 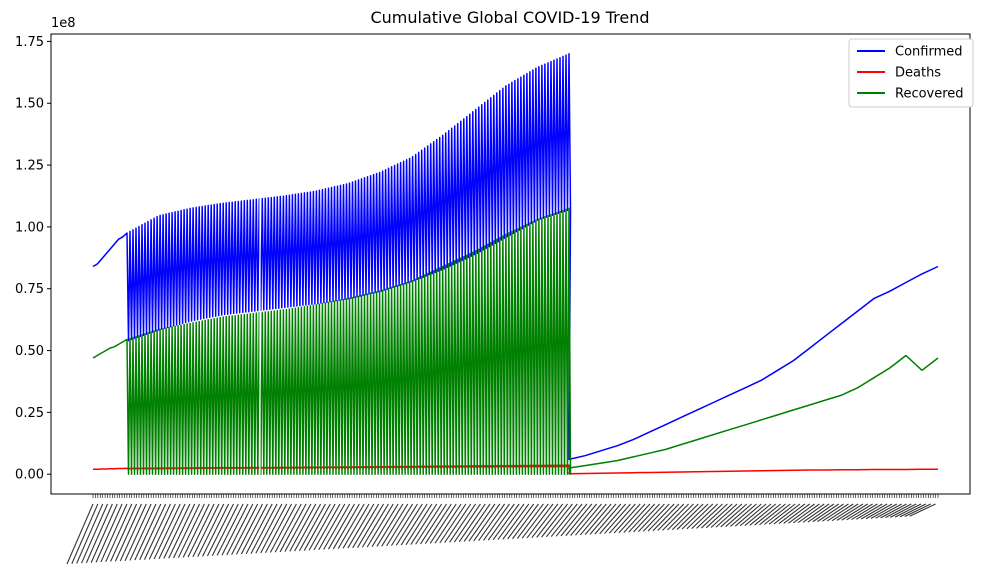 I want to click on y-tick-label: 1.75, so click(x=29, y=42).